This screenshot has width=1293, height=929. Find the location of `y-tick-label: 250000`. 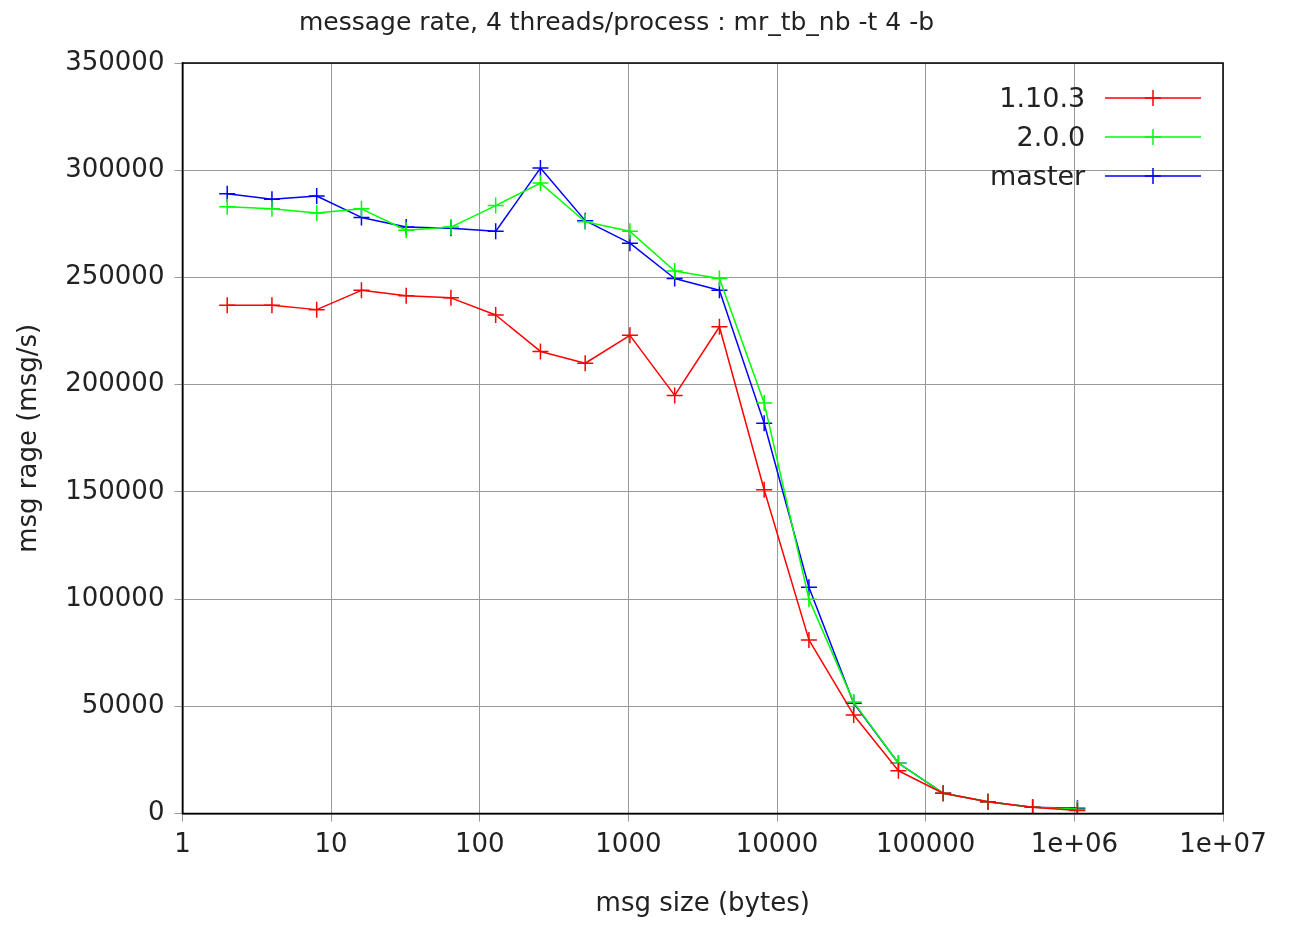

y-tick-label: 250000 is located at coordinates (115, 275).